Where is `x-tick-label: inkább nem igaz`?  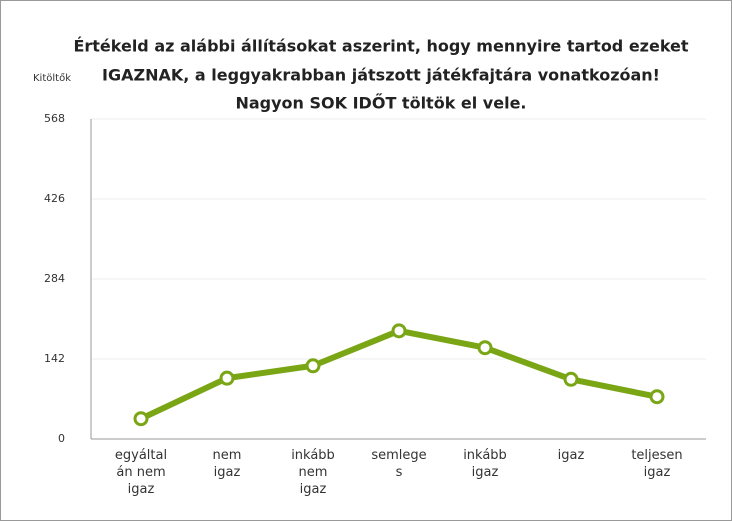 x-tick-label: inkább nem igaz is located at coordinates (313, 472).